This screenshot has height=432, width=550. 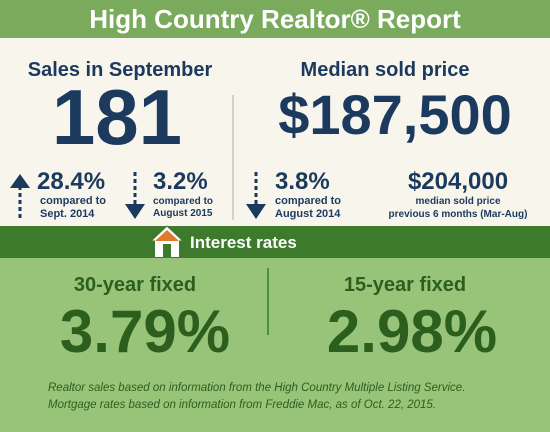 What do you see at coordinates (405, 285) in the screenshot?
I see `rate-label: 15-year fixed` at bounding box center [405, 285].